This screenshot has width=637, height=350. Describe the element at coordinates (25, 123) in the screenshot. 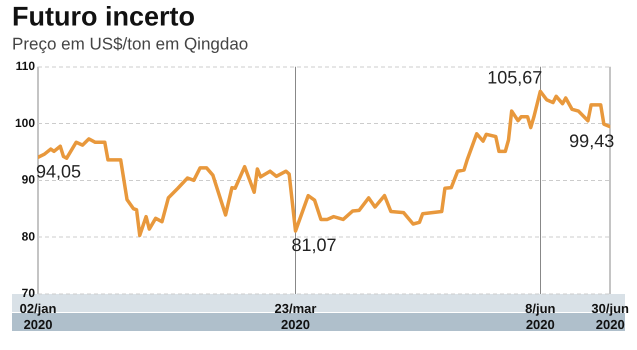

I see `y-tick-label: 100` at that location.